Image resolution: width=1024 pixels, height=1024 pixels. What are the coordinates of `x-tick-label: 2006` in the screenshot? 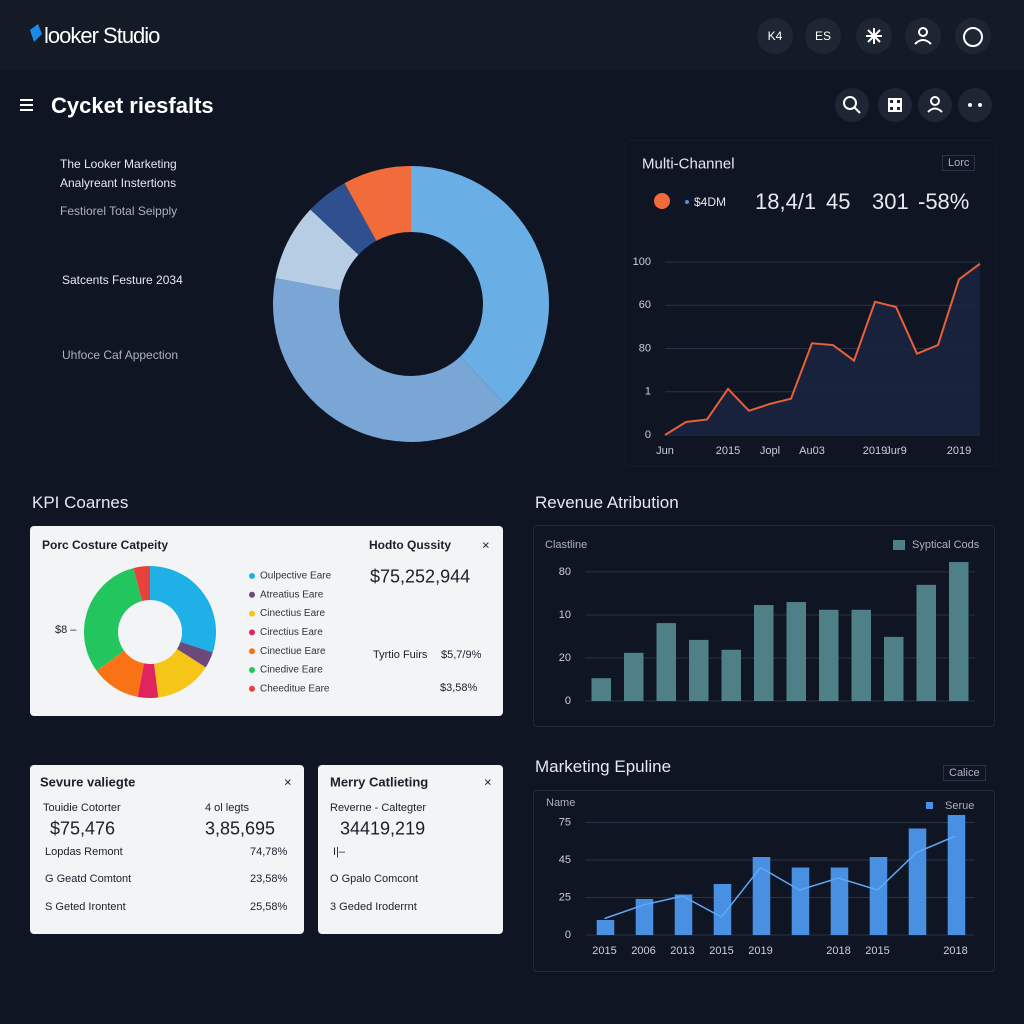 It's located at (643, 951).